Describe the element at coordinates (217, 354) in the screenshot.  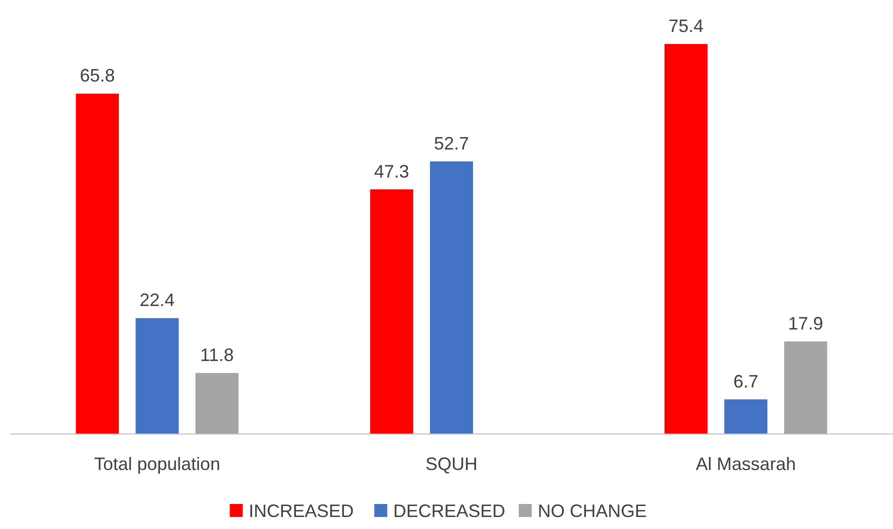
I see `data-label: 11.8` at that location.